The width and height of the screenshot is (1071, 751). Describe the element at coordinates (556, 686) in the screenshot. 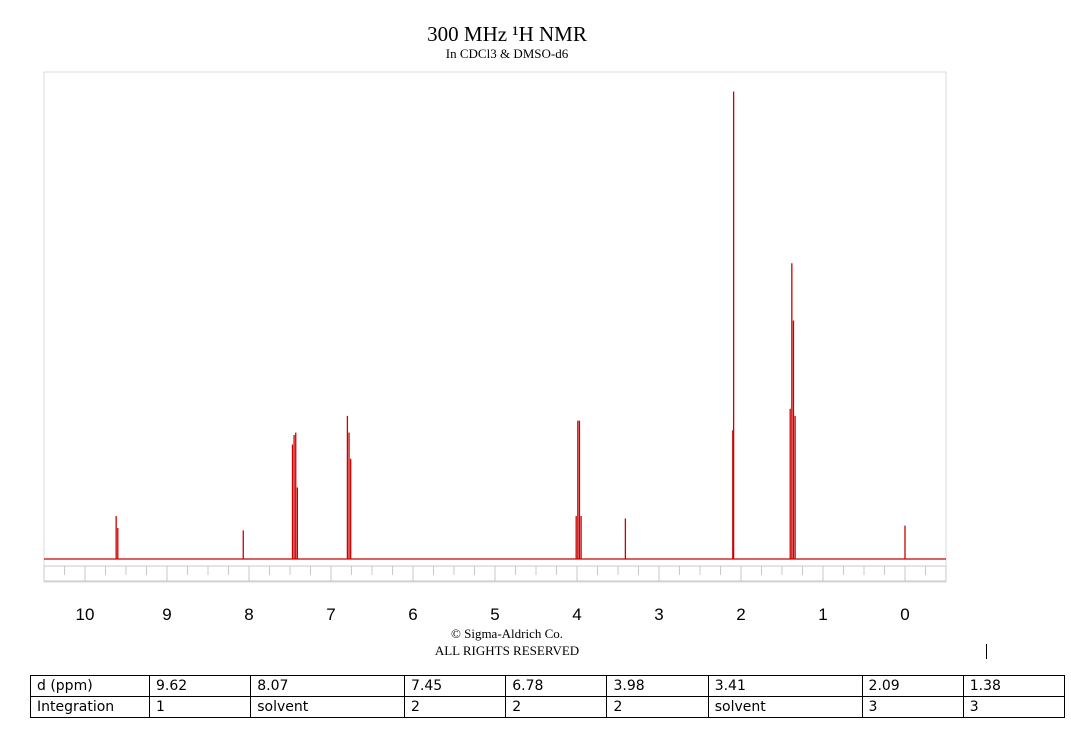

I see `table-cell: 6.78` at that location.